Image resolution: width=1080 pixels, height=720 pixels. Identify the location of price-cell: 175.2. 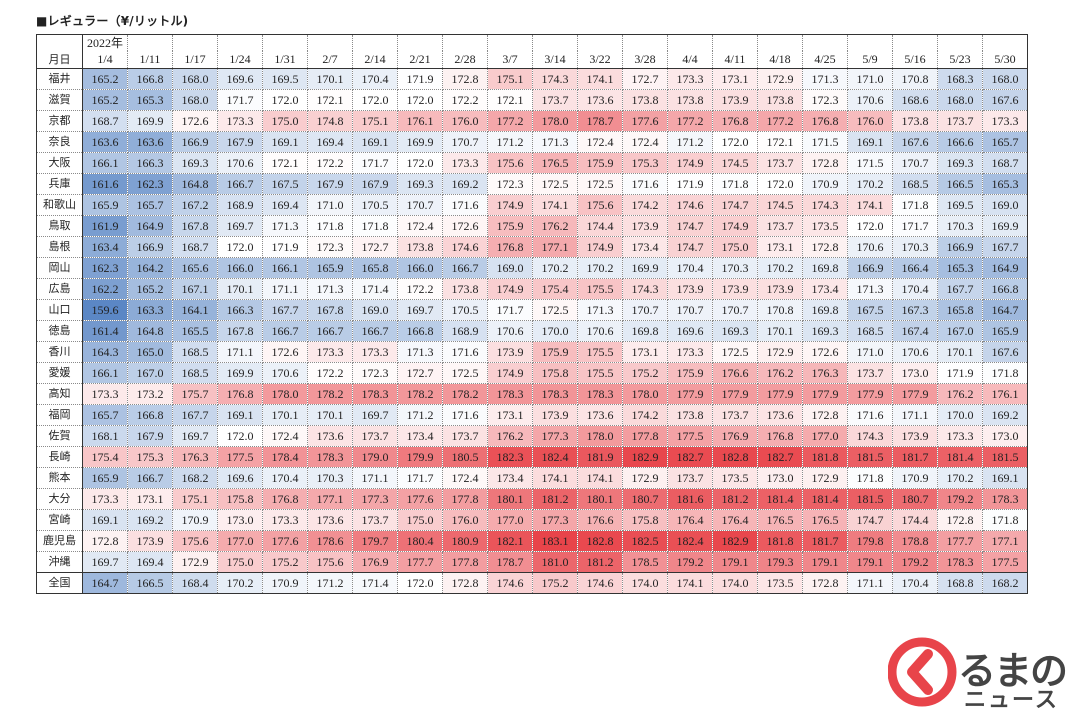
(555, 583).